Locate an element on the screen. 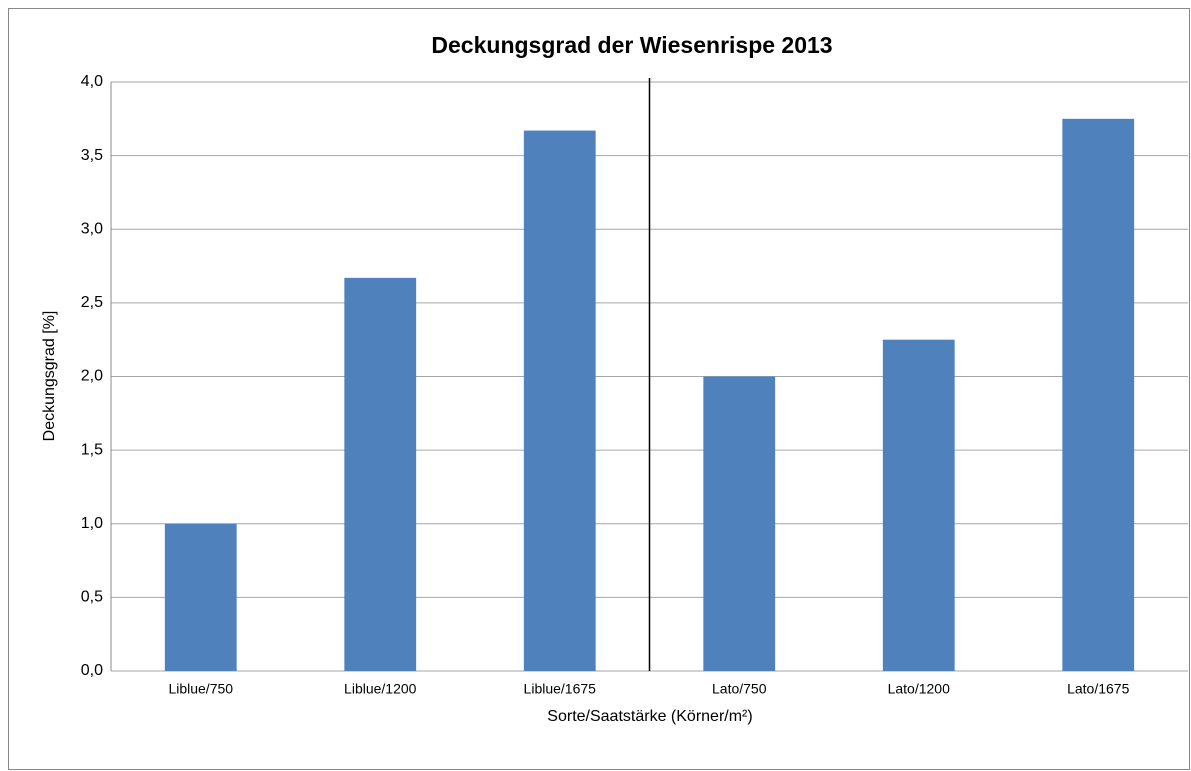  y-tick-label: 3,5 is located at coordinates (92, 155).